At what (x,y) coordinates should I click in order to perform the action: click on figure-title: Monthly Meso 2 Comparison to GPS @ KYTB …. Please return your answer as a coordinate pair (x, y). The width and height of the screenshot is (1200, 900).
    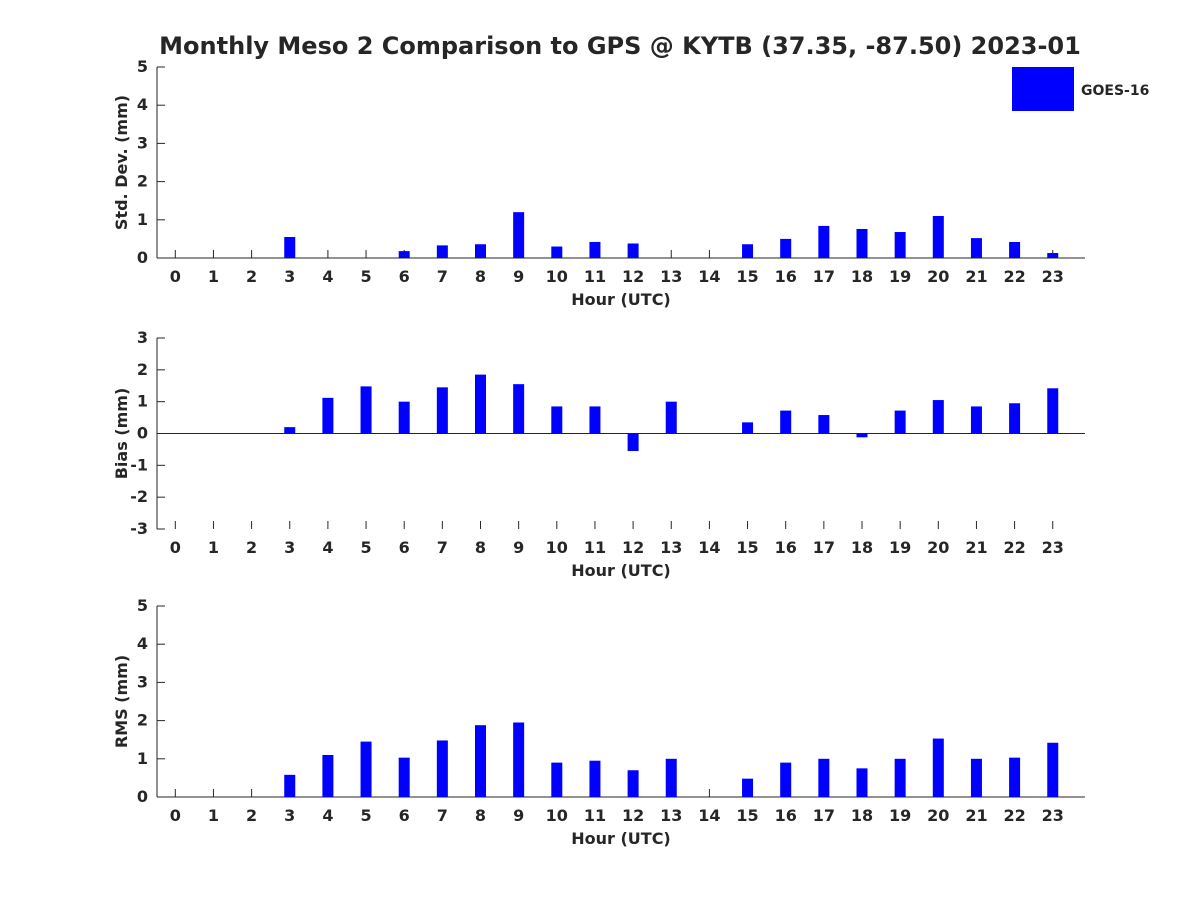
    Looking at the image, I should click on (620, 46).